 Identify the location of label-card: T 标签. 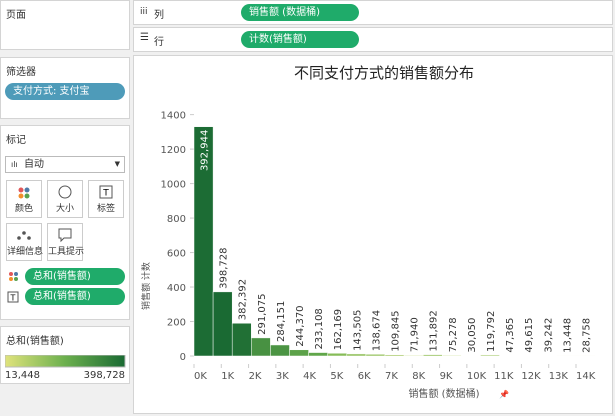
(106, 199).